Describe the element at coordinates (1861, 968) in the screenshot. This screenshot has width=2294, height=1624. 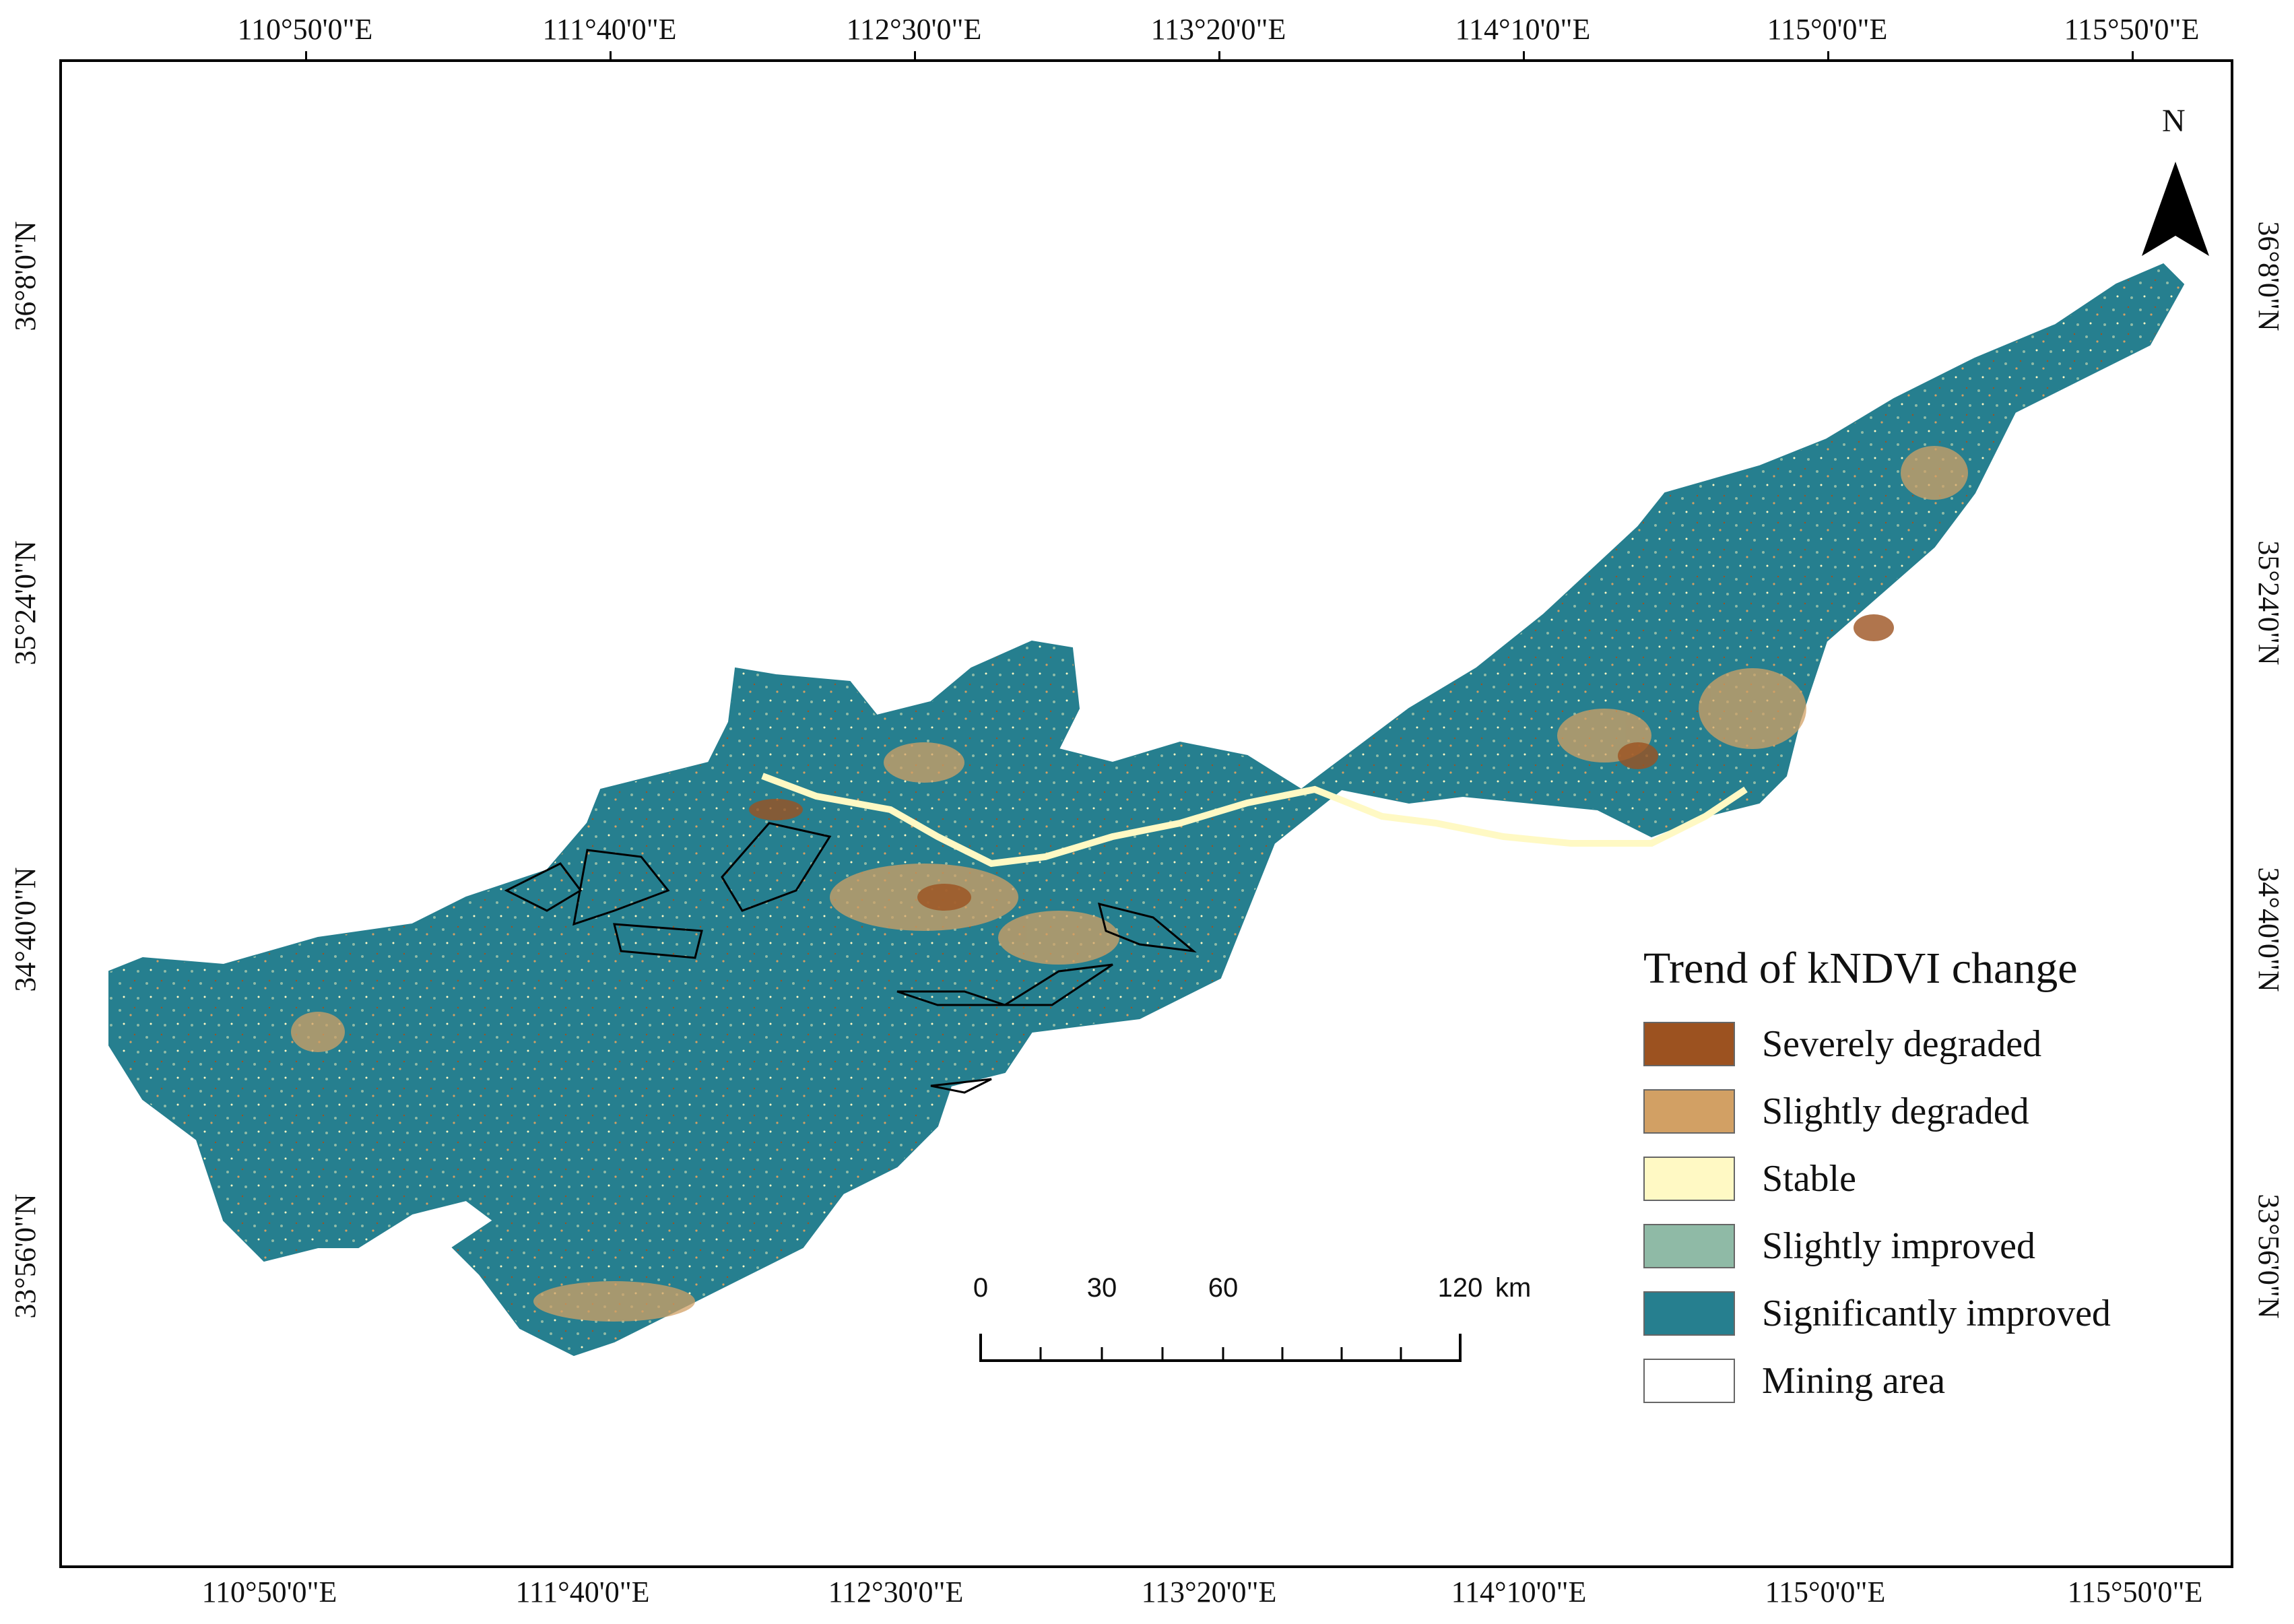
I see `legend-title: Trend of kNDVI change` at that location.